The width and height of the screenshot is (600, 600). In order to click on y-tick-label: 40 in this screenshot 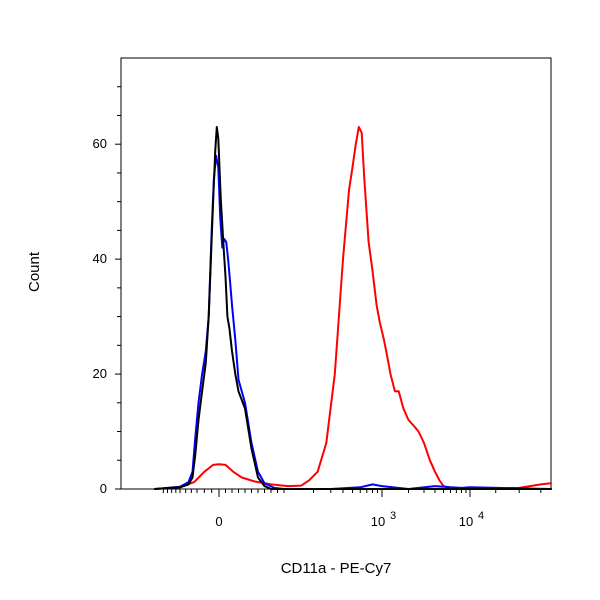, I will do `click(100, 258)`.